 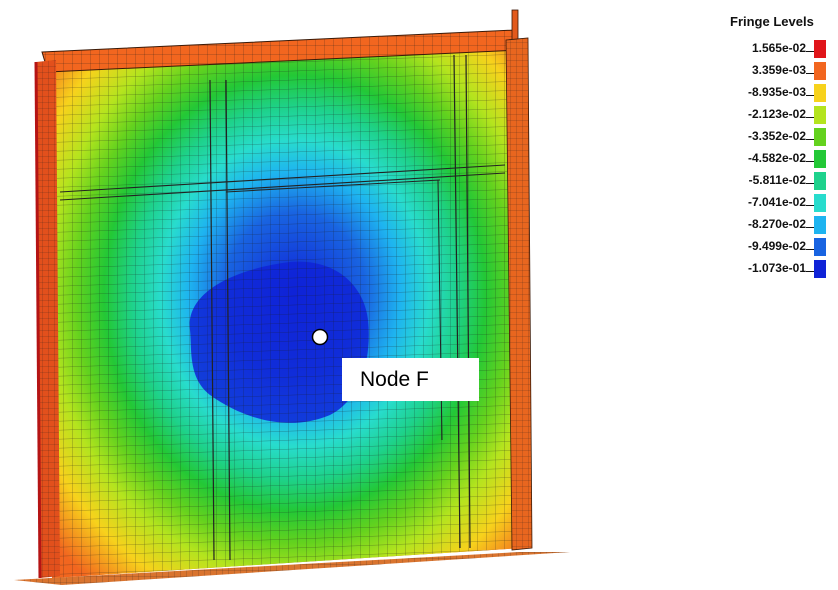 I want to click on legend-value: -5.811e-02, so click(x=777, y=180).